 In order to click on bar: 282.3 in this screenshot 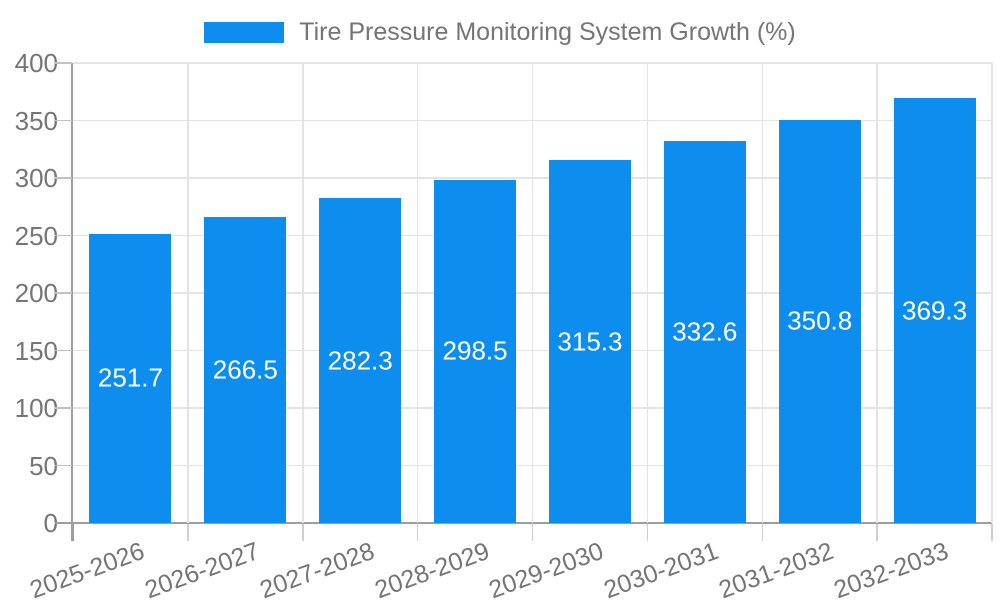, I will do `click(360, 360)`.